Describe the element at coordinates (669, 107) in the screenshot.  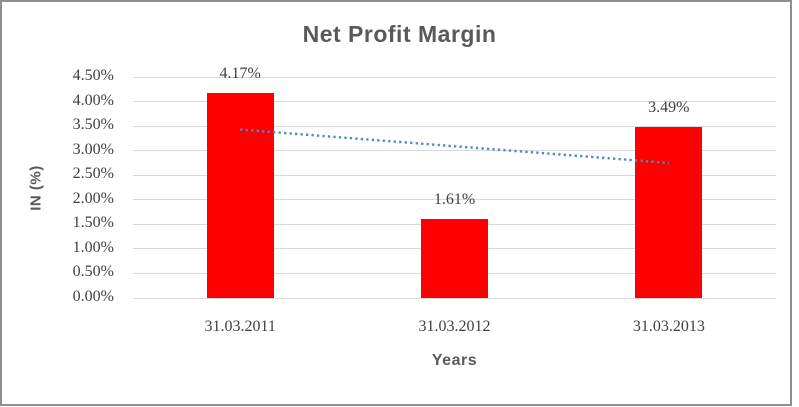
I see `bar-data-label: 3.49%` at that location.